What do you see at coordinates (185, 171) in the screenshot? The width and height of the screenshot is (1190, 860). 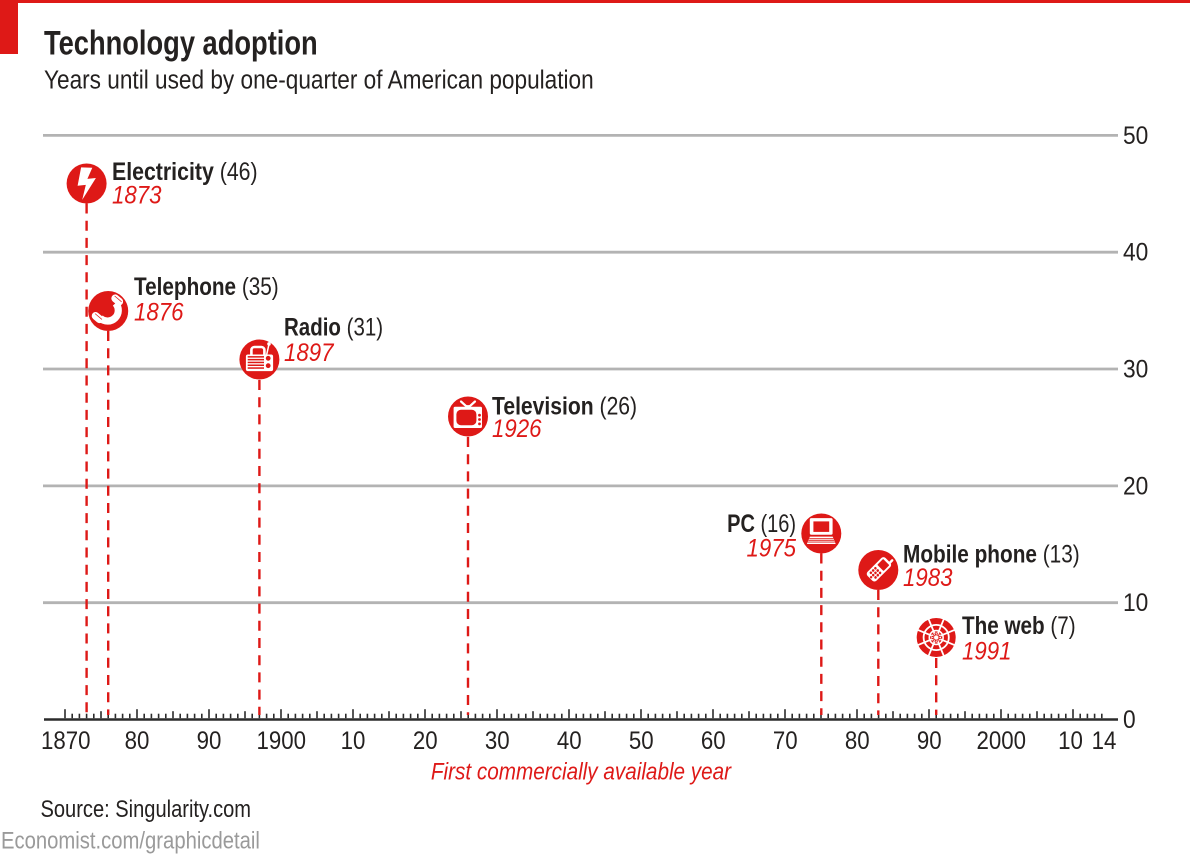 I see `svg-text: Electricity (46)` at bounding box center [185, 171].